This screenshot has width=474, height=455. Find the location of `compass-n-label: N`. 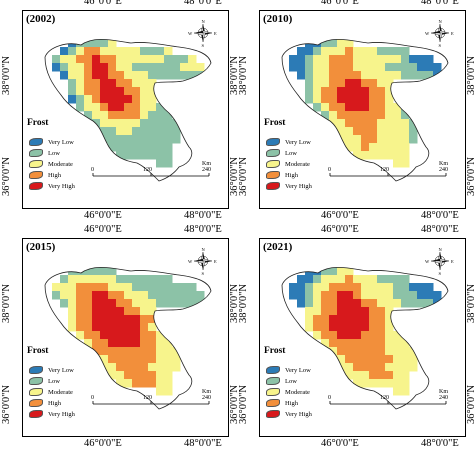

compass-n-label: N is located at coordinates (203, 21).